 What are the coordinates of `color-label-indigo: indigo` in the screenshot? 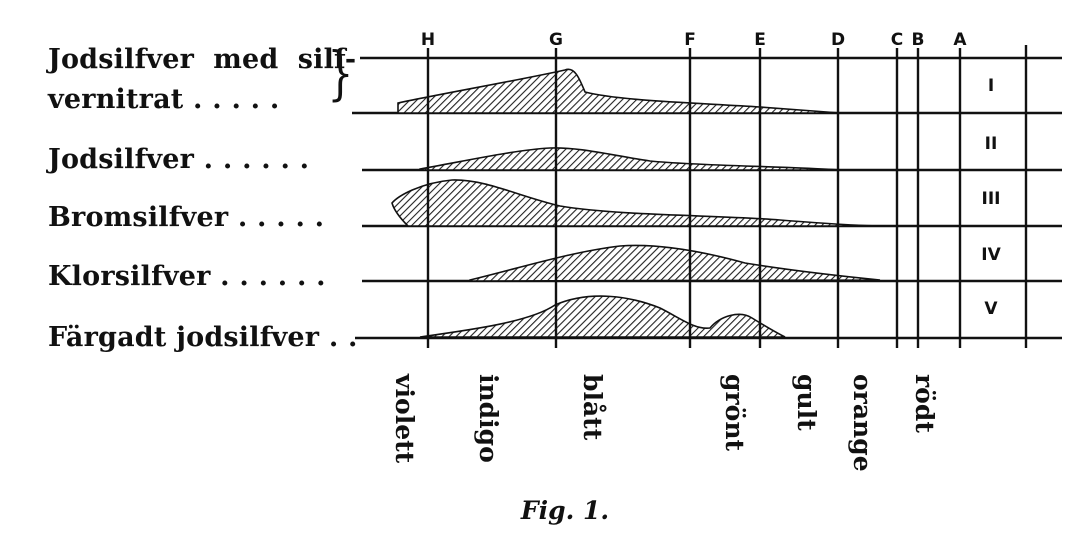 It's located at (488, 418).